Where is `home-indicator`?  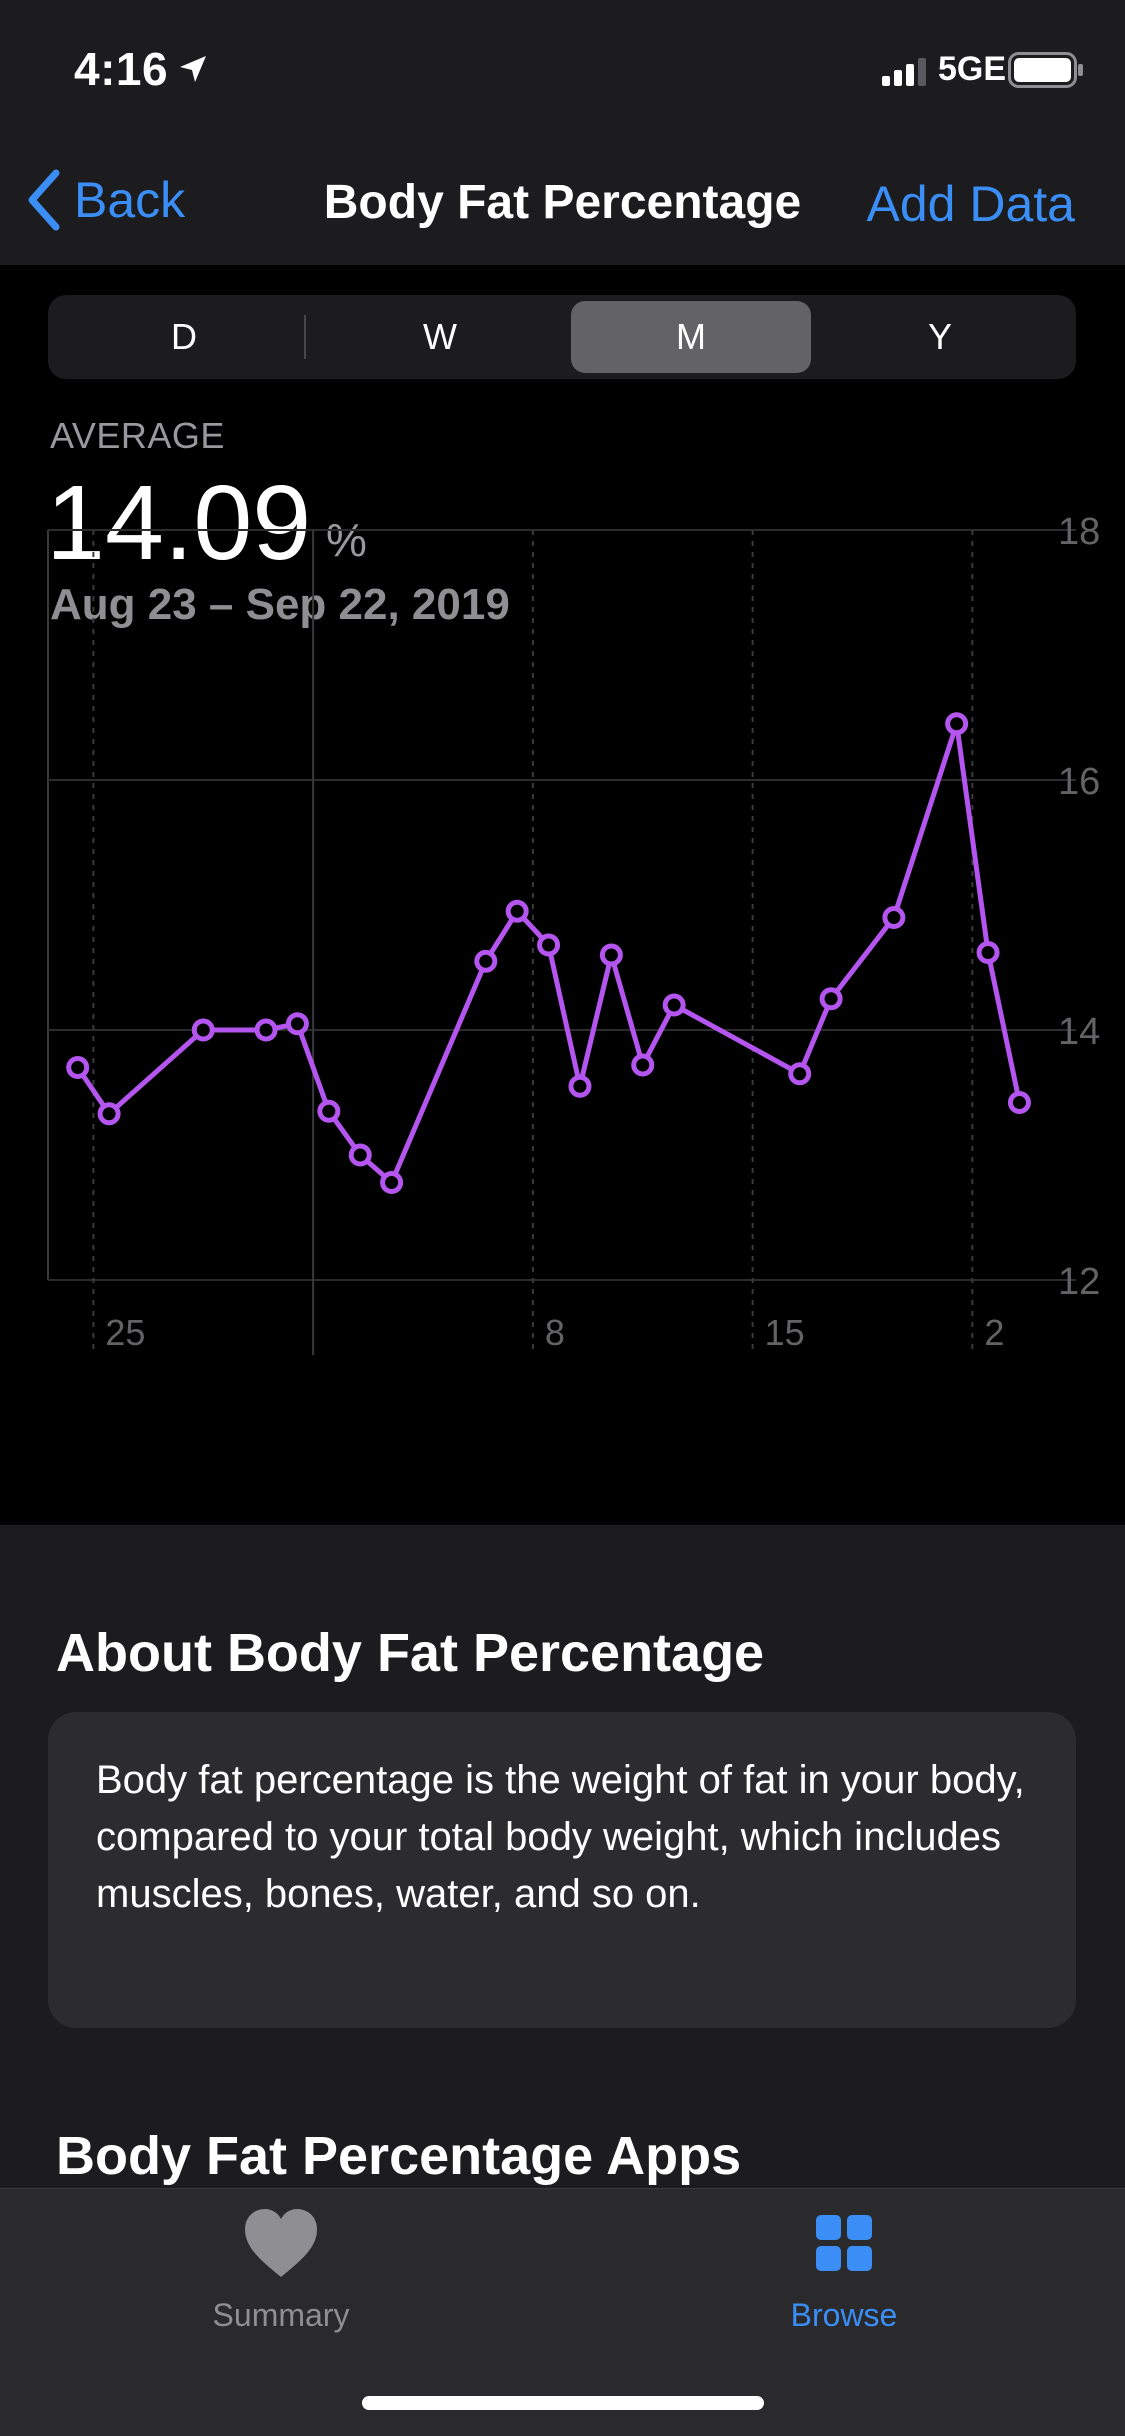 home-indicator is located at coordinates (563, 2403).